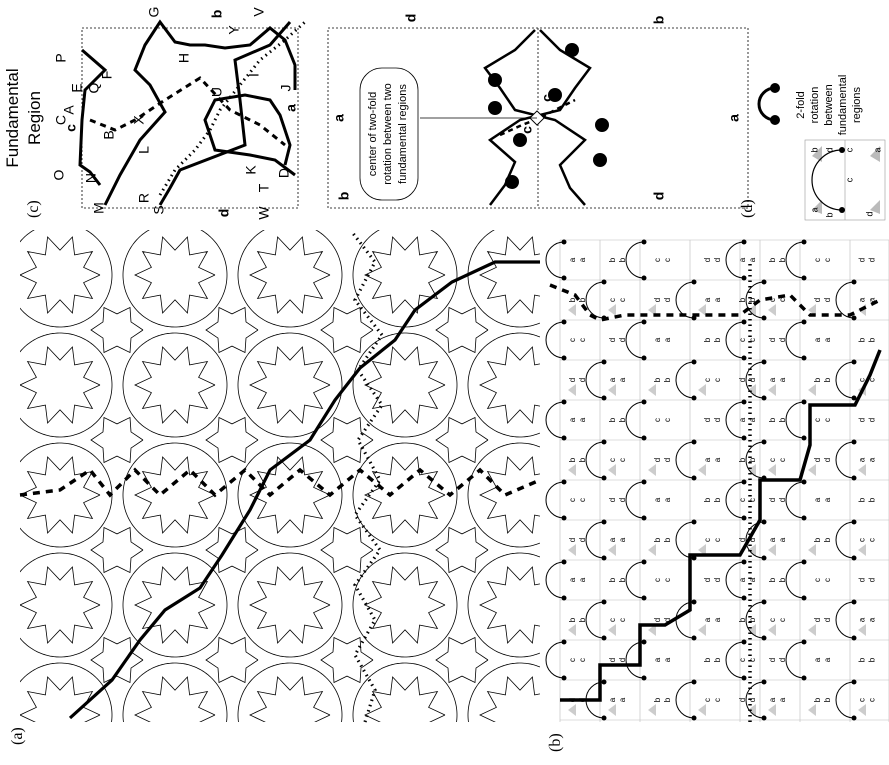 This screenshot has height=765, width=889. I want to click on callout-line1: center of two-fold, so click(373, 134).